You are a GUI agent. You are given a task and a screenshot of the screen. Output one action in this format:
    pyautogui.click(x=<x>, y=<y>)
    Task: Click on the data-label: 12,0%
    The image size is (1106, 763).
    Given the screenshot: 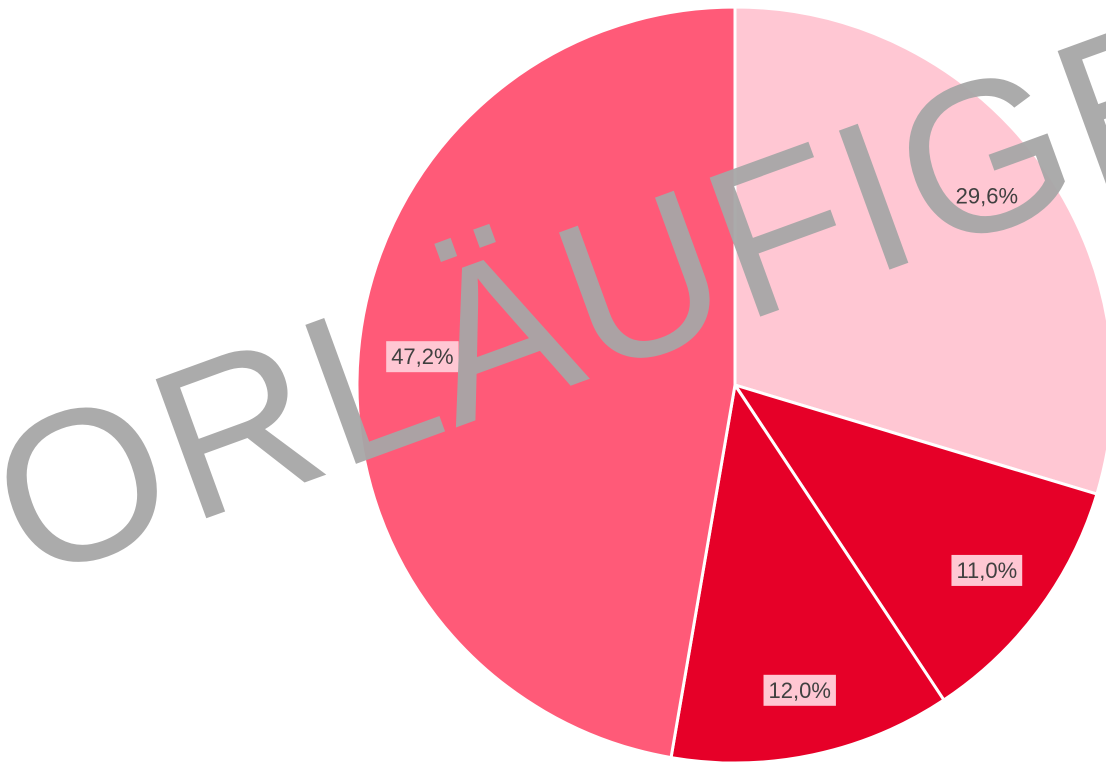 What is the action you would take?
    pyautogui.click(x=799, y=690)
    